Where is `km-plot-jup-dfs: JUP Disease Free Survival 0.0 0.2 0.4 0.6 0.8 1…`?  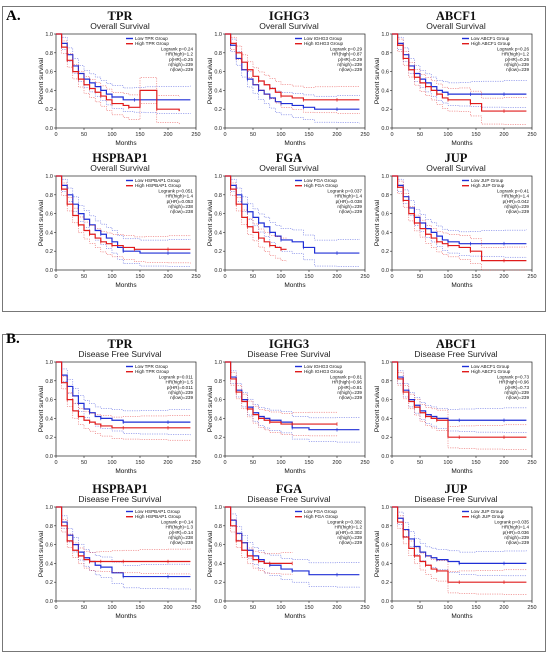 km-plot-jup-dfs: JUP Disease Free Survival 0.0 0.2 0.4 0.6 0.8 1… is located at coordinates (456, 556).